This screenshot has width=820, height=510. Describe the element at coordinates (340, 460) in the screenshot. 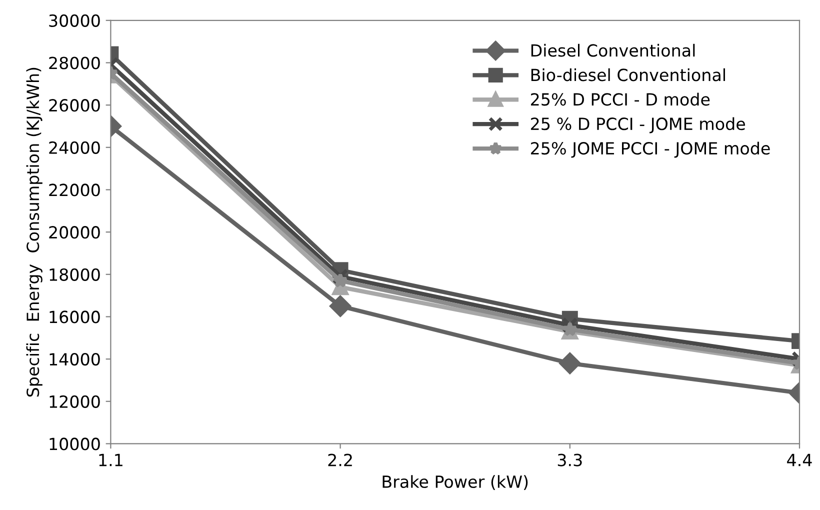

I see `x-tick-label: 2.2` at that location.